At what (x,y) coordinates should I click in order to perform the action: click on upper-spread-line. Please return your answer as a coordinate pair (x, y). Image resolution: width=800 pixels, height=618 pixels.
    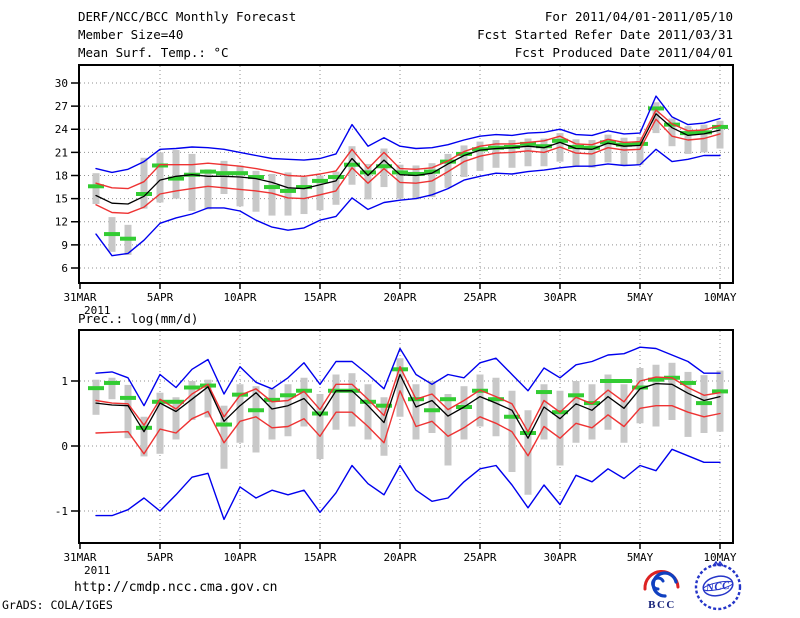
    Looking at the image, I should click on (408, 399).